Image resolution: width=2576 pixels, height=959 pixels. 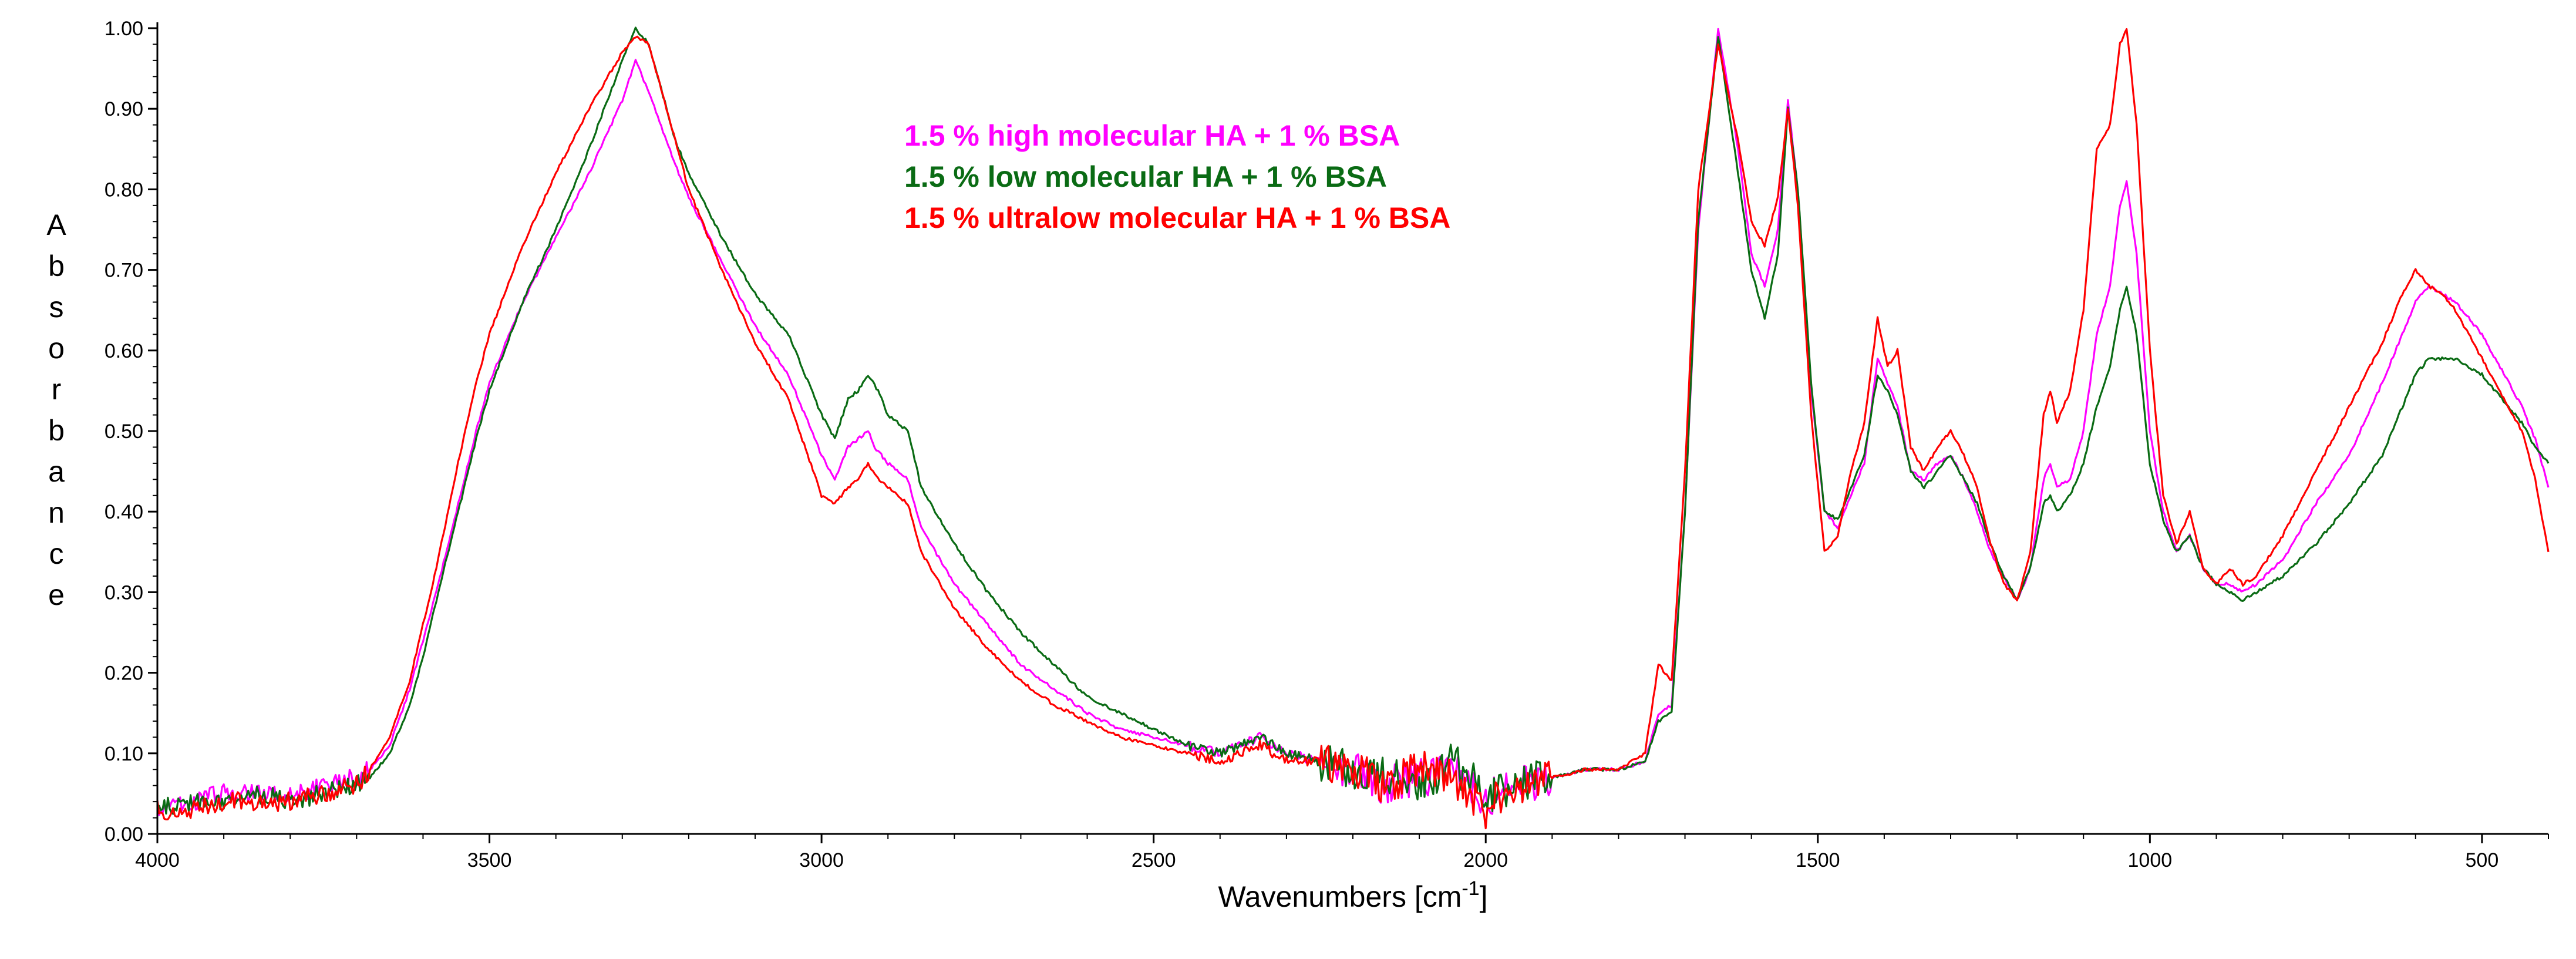 What do you see at coordinates (821, 860) in the screenshot?
I see `x-tick-label: 3000` at bounding box center [821, 860].